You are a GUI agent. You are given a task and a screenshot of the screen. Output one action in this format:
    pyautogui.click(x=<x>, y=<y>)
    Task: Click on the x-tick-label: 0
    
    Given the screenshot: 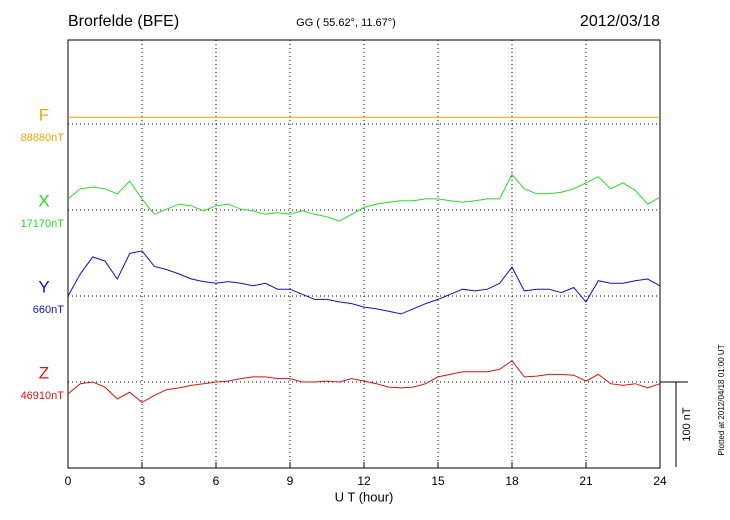 What is the action you would take?
    pyautogui.click(x=68, y=481)
    